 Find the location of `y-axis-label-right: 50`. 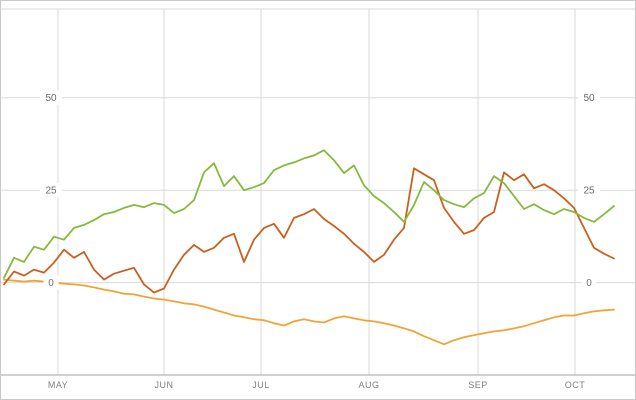

y-axis-label-right: 50 is located at coordinates (589, 98).